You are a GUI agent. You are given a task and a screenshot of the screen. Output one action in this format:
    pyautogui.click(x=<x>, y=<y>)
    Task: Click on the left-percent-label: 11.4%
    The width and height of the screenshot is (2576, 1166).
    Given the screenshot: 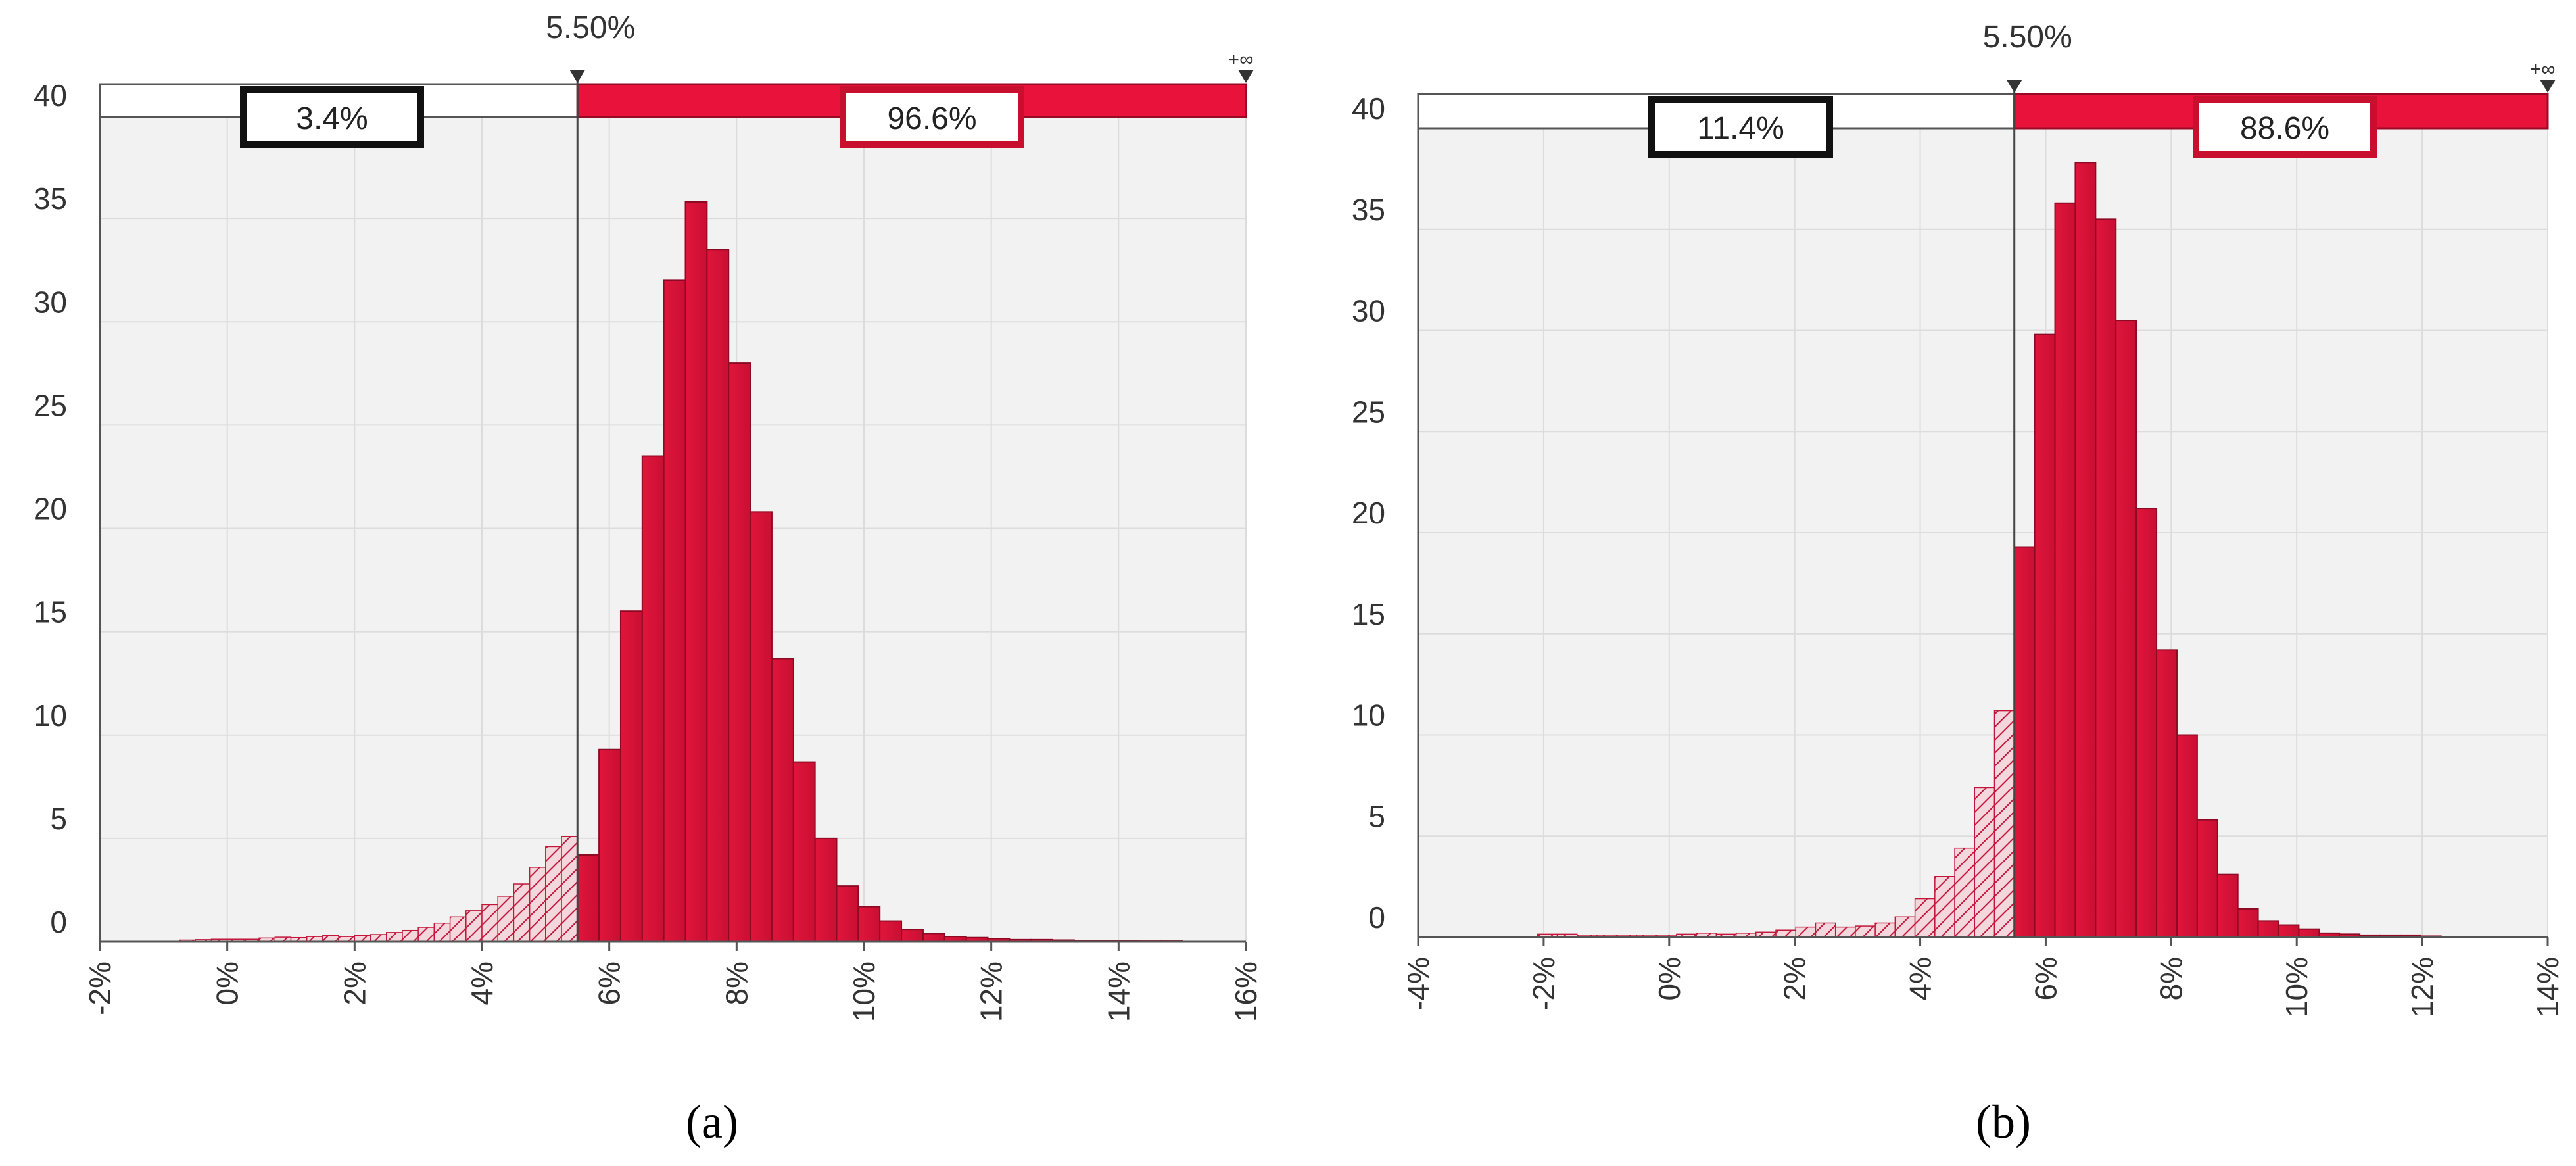 What is the action you would take?
    pyautogui.click(x=1741, y=128)
    